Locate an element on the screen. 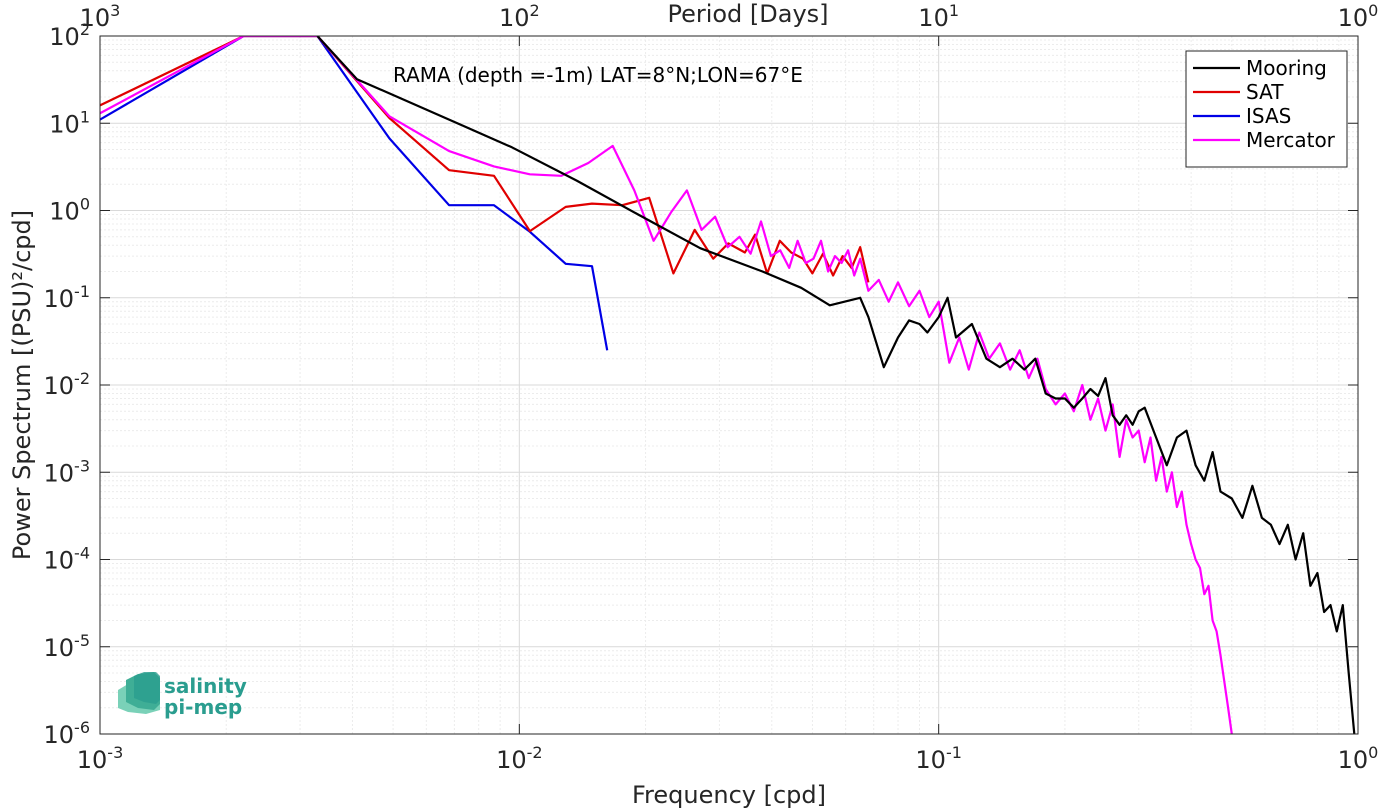 This screenshot has width=1383, height=809. x-tick-label: 10⁻³ is located at coordinates (100, 758).